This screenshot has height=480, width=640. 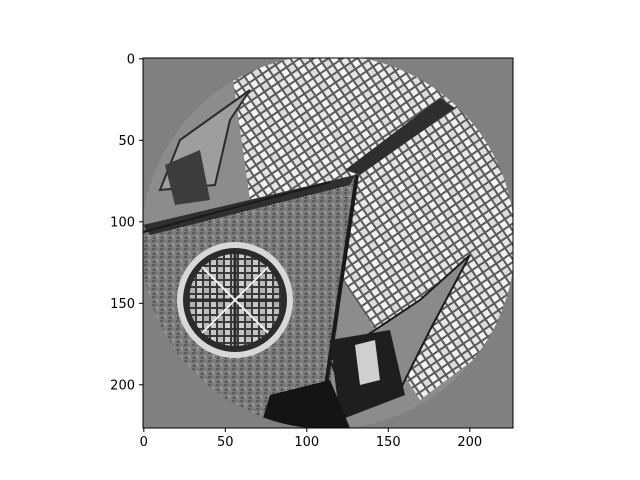 What do you see at coordinates (225, 442) in the screenshot?
I see `x-tick-label: 50` at bounding box center [225, 442].